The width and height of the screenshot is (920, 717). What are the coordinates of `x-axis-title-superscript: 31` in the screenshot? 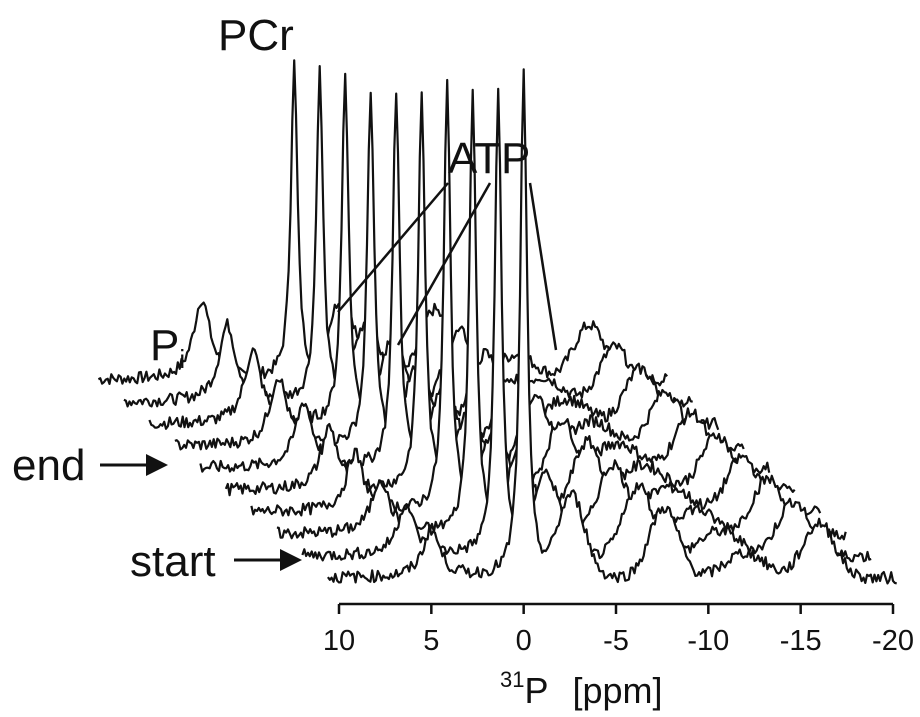 It's located at (512, 679).